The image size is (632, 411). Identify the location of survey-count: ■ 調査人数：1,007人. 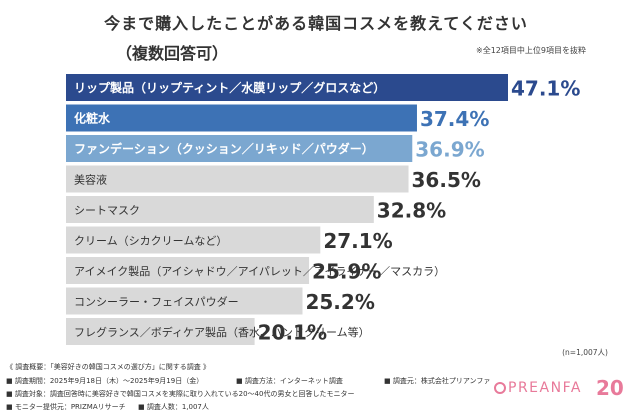
(173, 407).